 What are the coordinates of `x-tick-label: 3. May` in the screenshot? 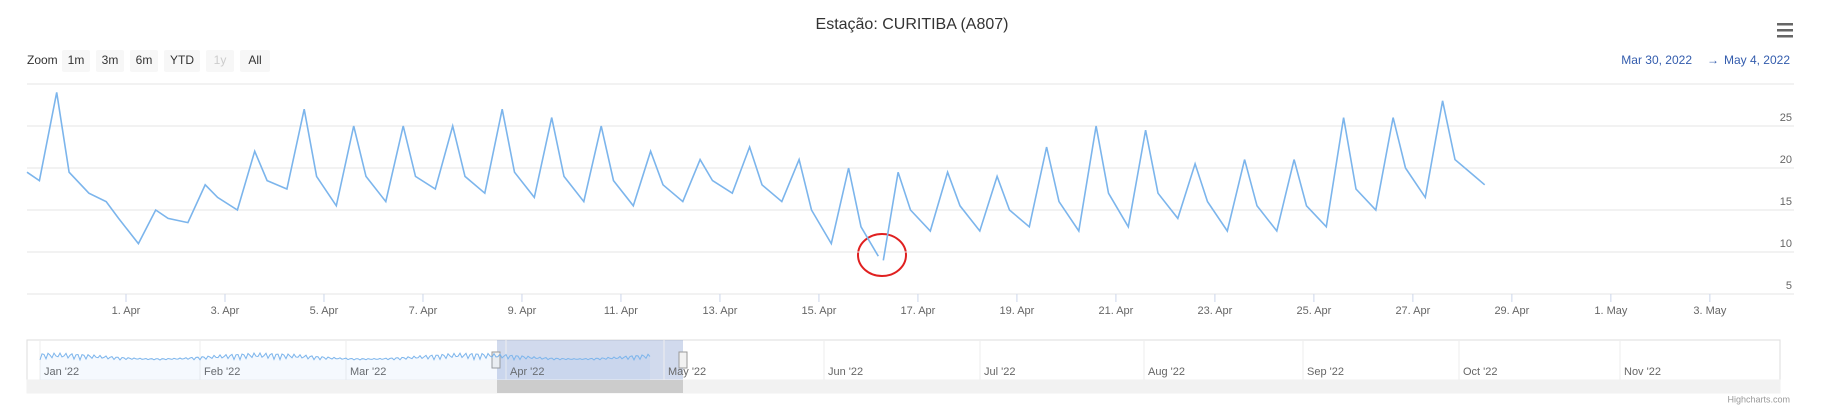 It's located at (1710, 311).